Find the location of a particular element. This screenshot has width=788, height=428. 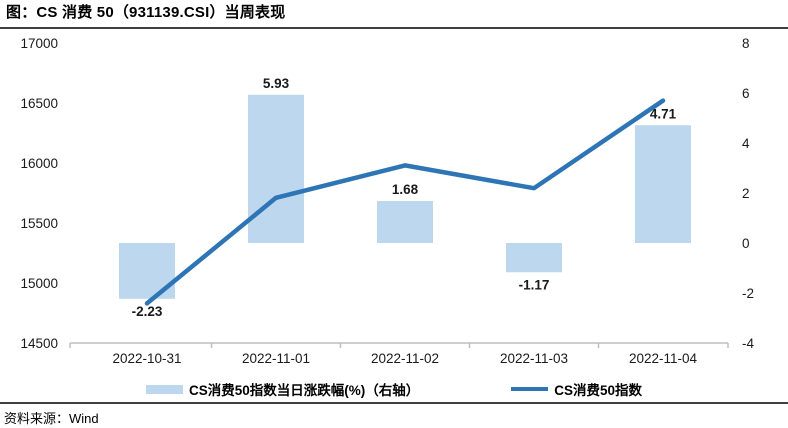

legend-label-bar-series: CS消费50指数当日涨跌幅(%)（右轴） is located at coordinates (304, 390).